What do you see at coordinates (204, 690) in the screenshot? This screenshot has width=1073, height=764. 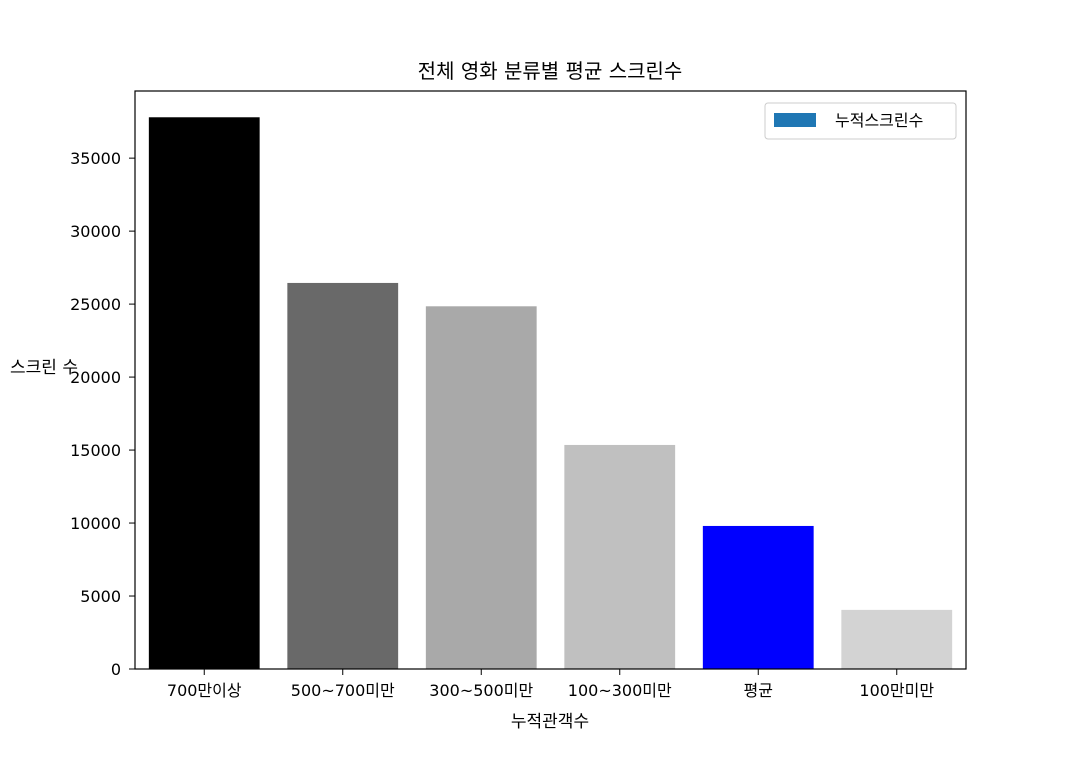 I see `x-tick-label: 700만이상` at bounding box center [204, 690].